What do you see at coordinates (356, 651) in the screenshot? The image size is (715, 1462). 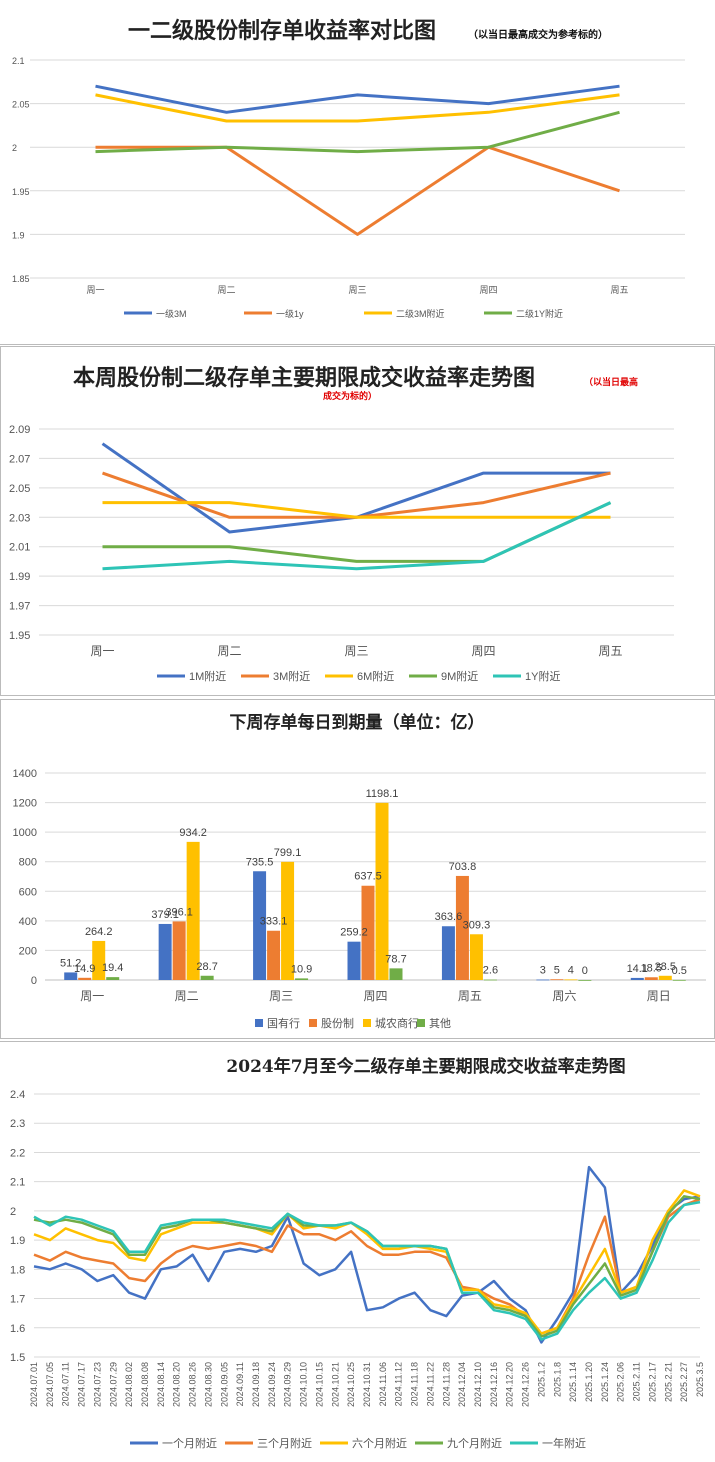 I see `x-tick-label: 周三` at bounding box center [356, 651].